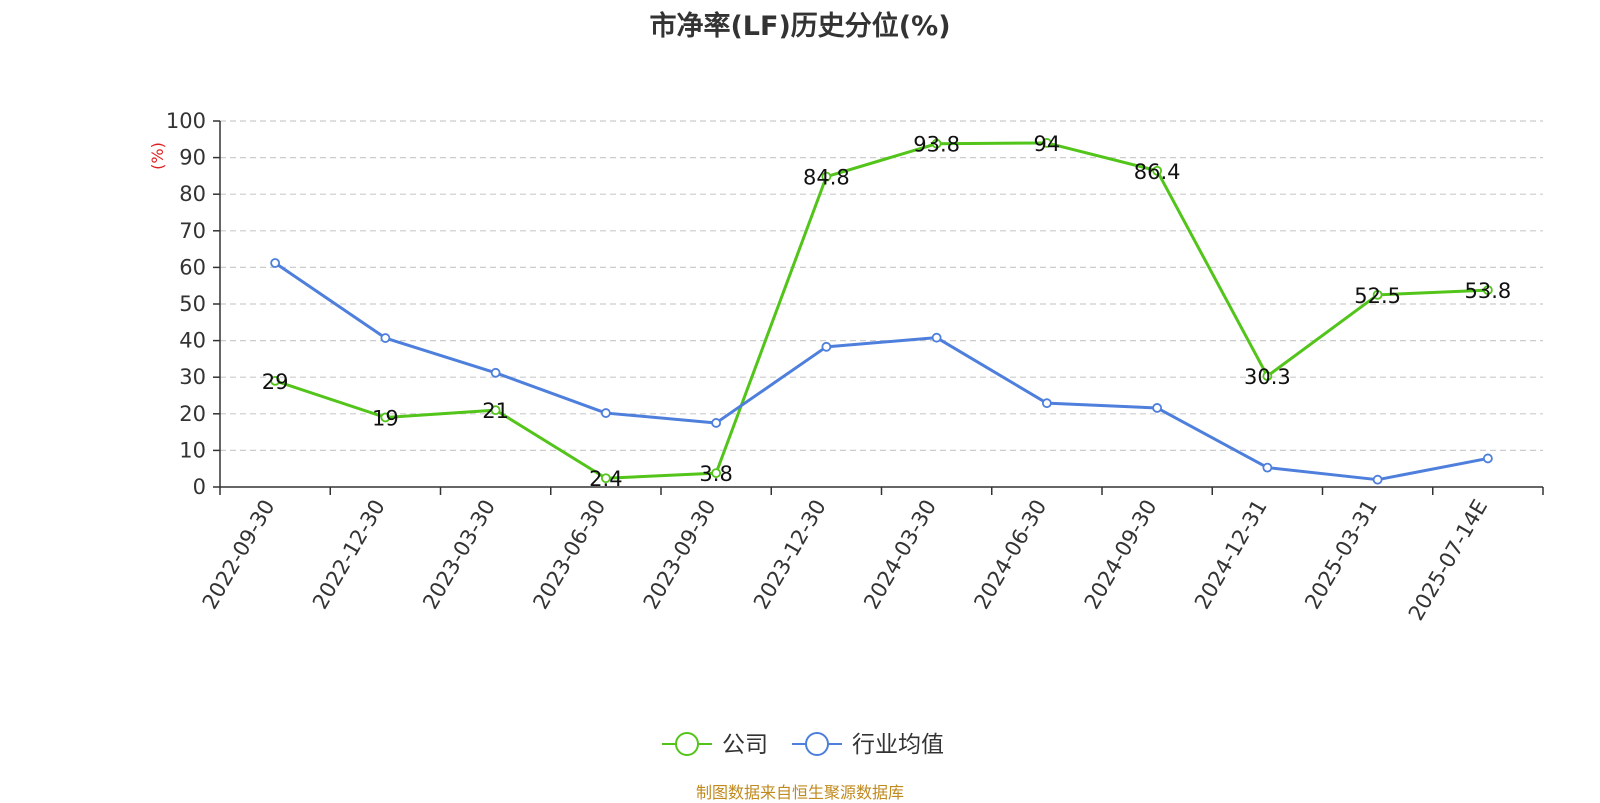 The image size is (1600, 803). What do you see at coordinates (192, 231) in the screenshot?
I see `y-tick-label: 70` at bounding box center [192, 231].